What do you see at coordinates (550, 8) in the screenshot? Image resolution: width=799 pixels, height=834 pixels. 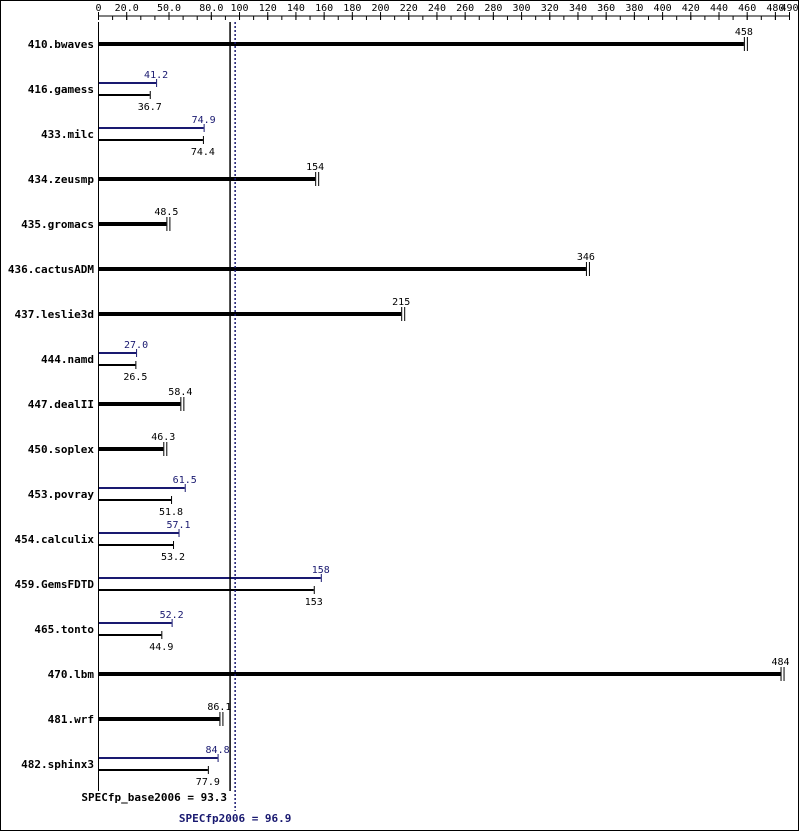 I see `x-tick-label: 320` at bounding box center [550, 8].